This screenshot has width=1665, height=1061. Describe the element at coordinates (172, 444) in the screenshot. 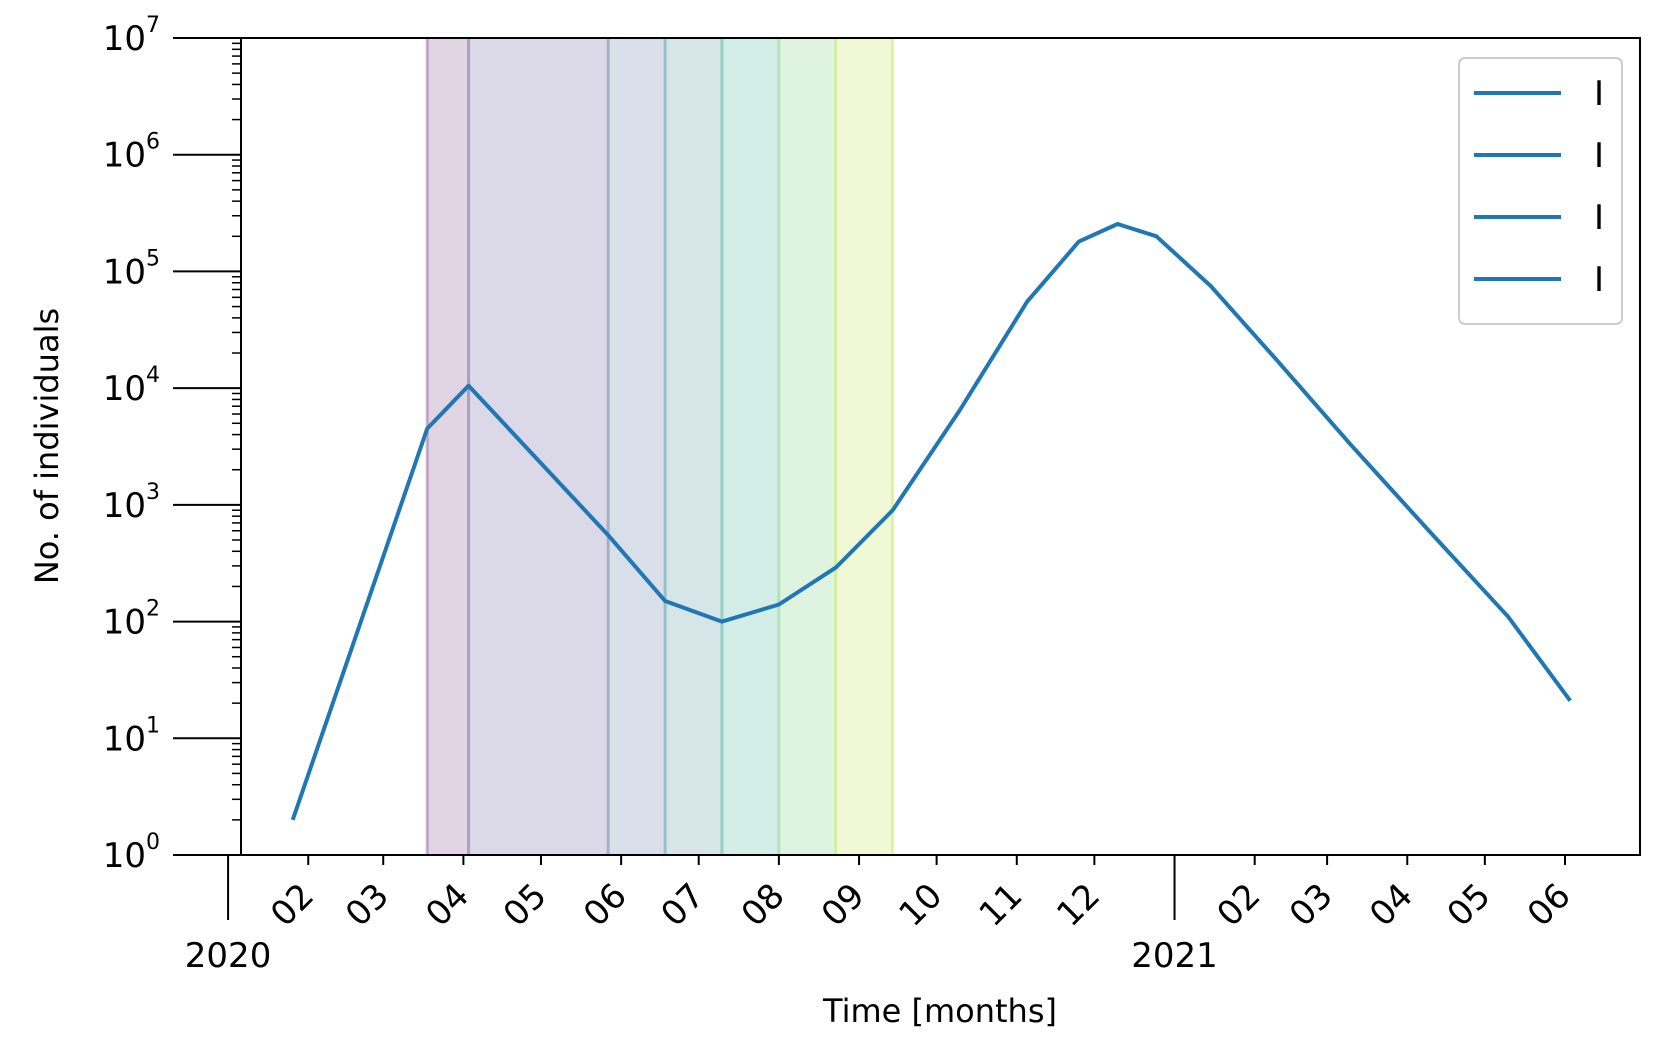

I see `y-axis: 10⁰ 10¹ 10² 10³ 10⁴ 10⁵ 10⁶ 10⁷` at that location.